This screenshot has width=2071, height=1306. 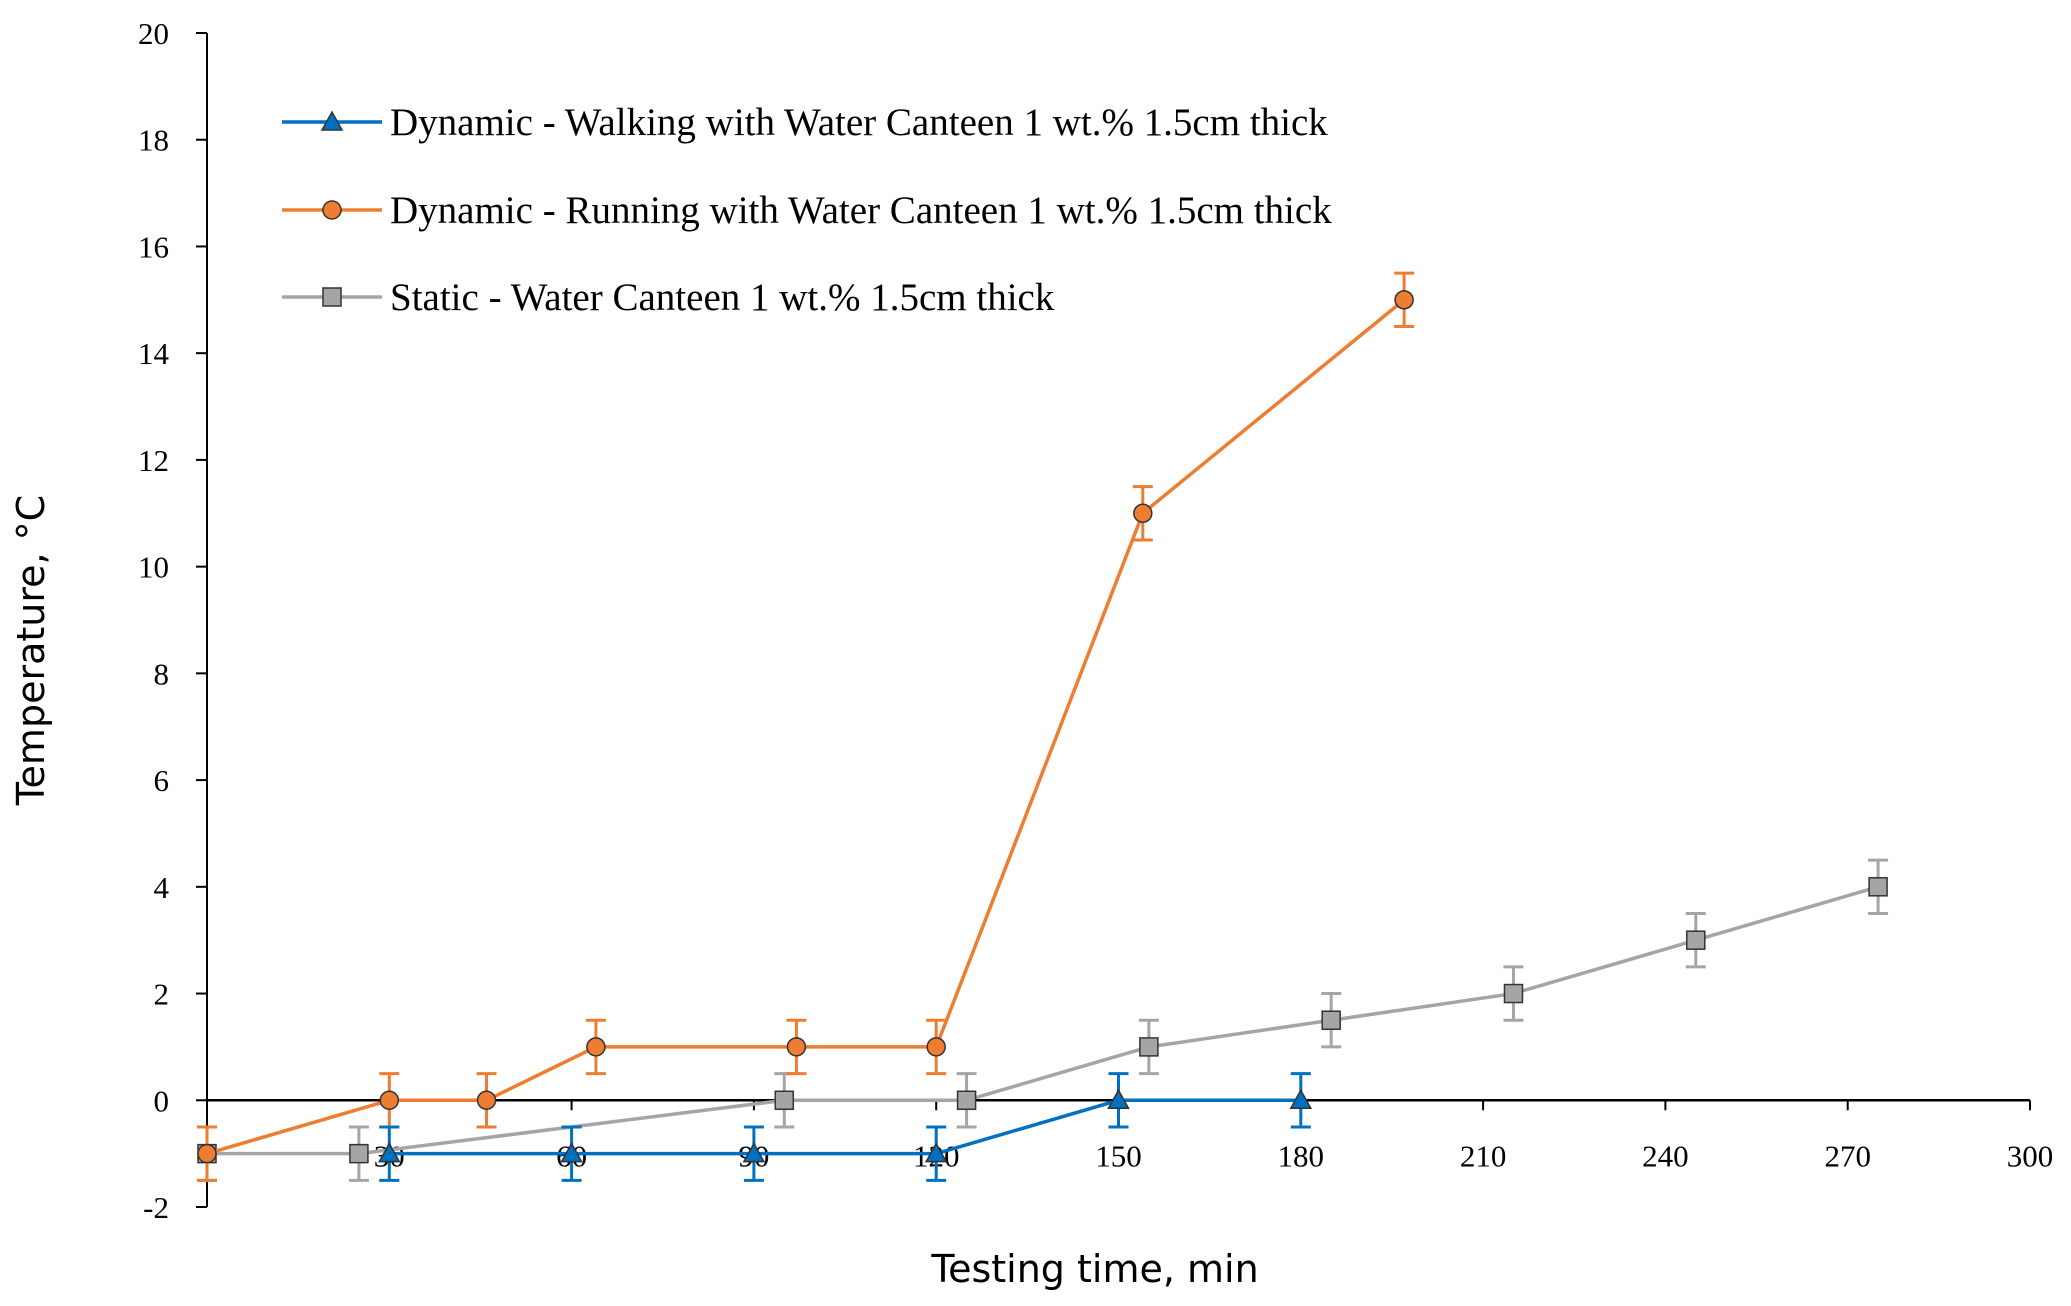 What do you see at coordinates (1483, 1155) in the screenshot?
I see `x-tick-label: 210` at bounding box center [1483, 1155].